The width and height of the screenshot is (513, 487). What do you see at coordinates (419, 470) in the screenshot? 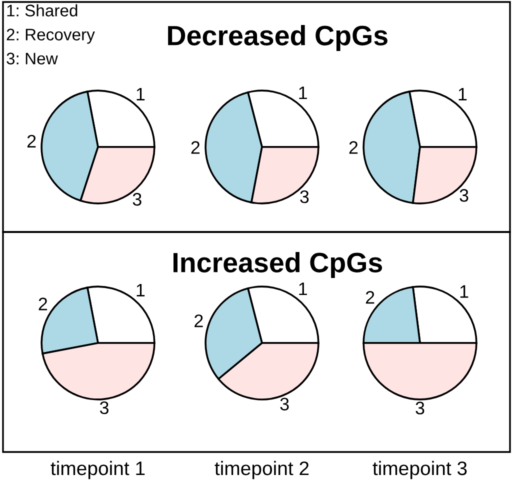
I see `text: timepoint 3` at bounding box center [419, 470].